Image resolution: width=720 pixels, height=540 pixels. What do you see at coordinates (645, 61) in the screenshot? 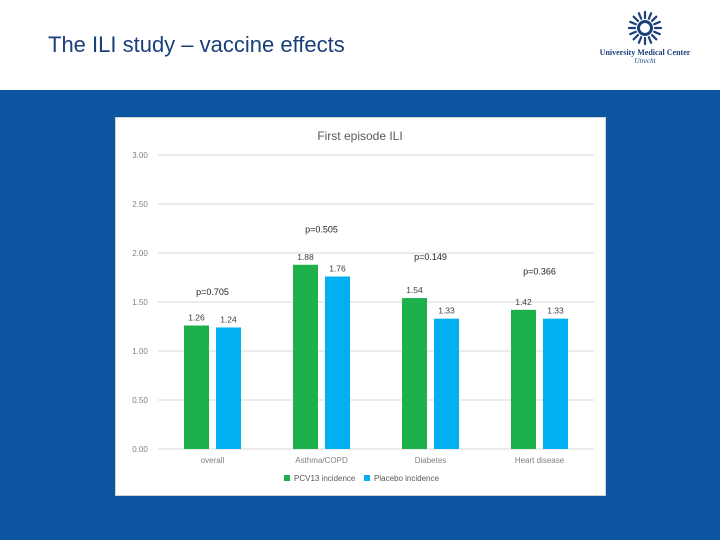
I see `logo-city: Utrecht` at bounding box center [645, 61].